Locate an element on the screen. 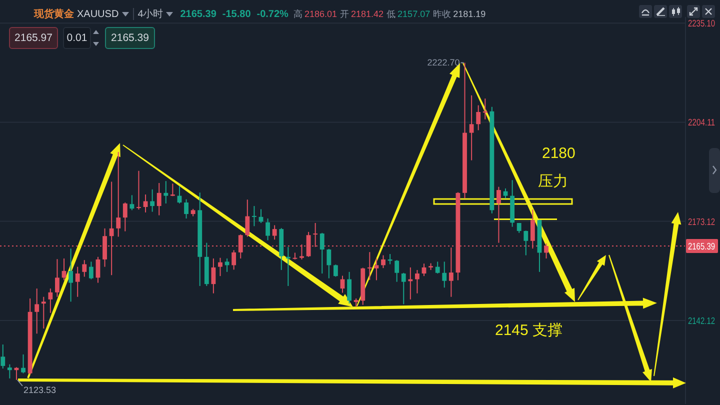 This screenshot has width=720, height=405. y-tick-label: 2235.10 is located at coordinates (704, 24).